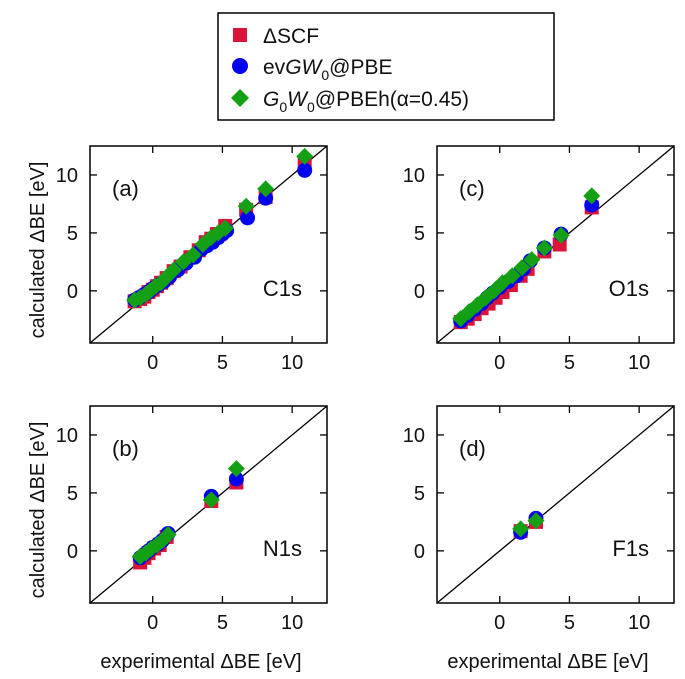 This screenshot has height=679, width=685. I want to click on legend: ΔSCF evGW0@PBE G0W0@PBEh(α=0.45), so click(386, 66).